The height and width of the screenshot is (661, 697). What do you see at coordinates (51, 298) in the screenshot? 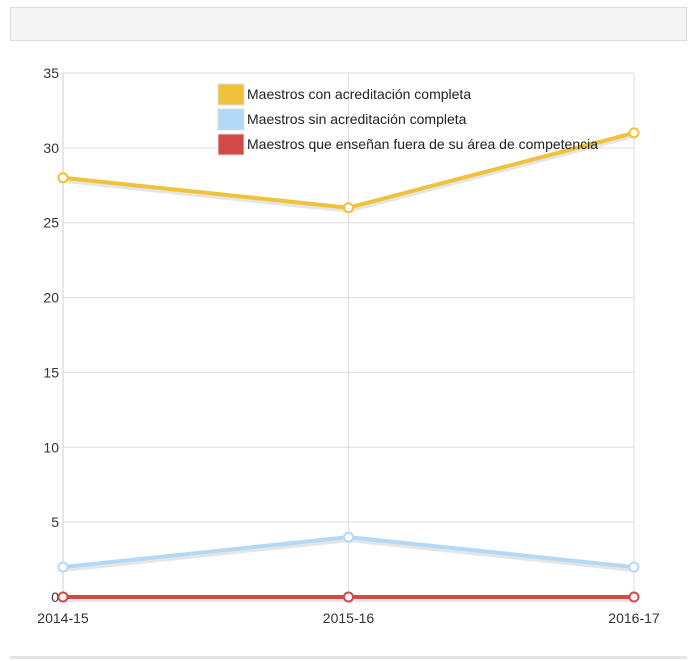
I see `y-tick-label: 20` at bounding box center [51, 298].